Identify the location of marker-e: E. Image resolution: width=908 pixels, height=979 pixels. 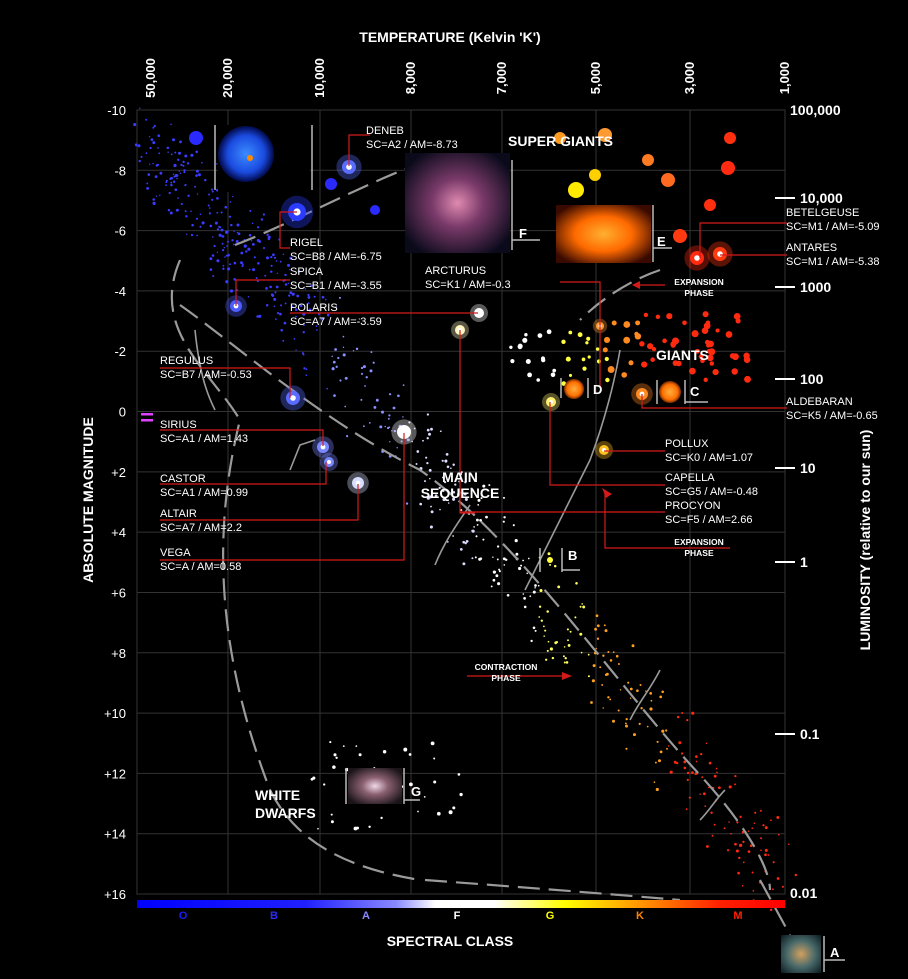
(661, 241).